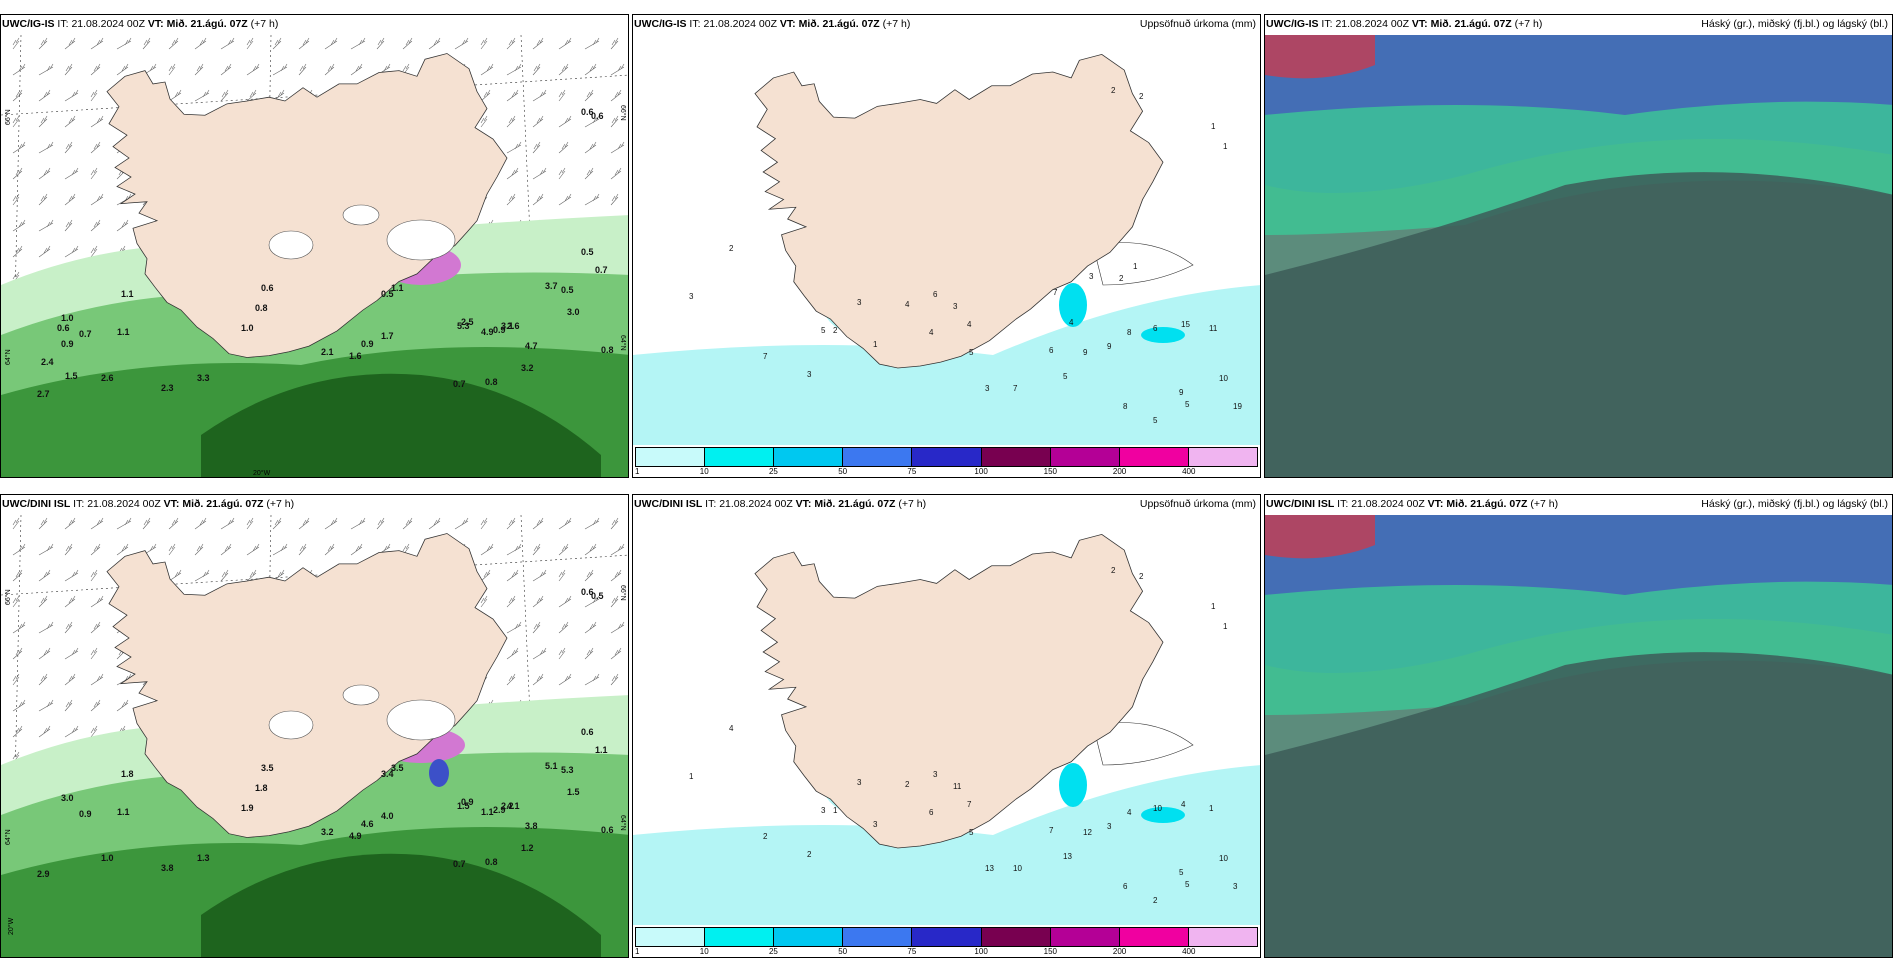 The height and width of the screenshot is (958, 1900). What do you see at coordinates (637, 471) in the screenshot?
I see `colorbar-label: 1` at bounding box center [637, 471].